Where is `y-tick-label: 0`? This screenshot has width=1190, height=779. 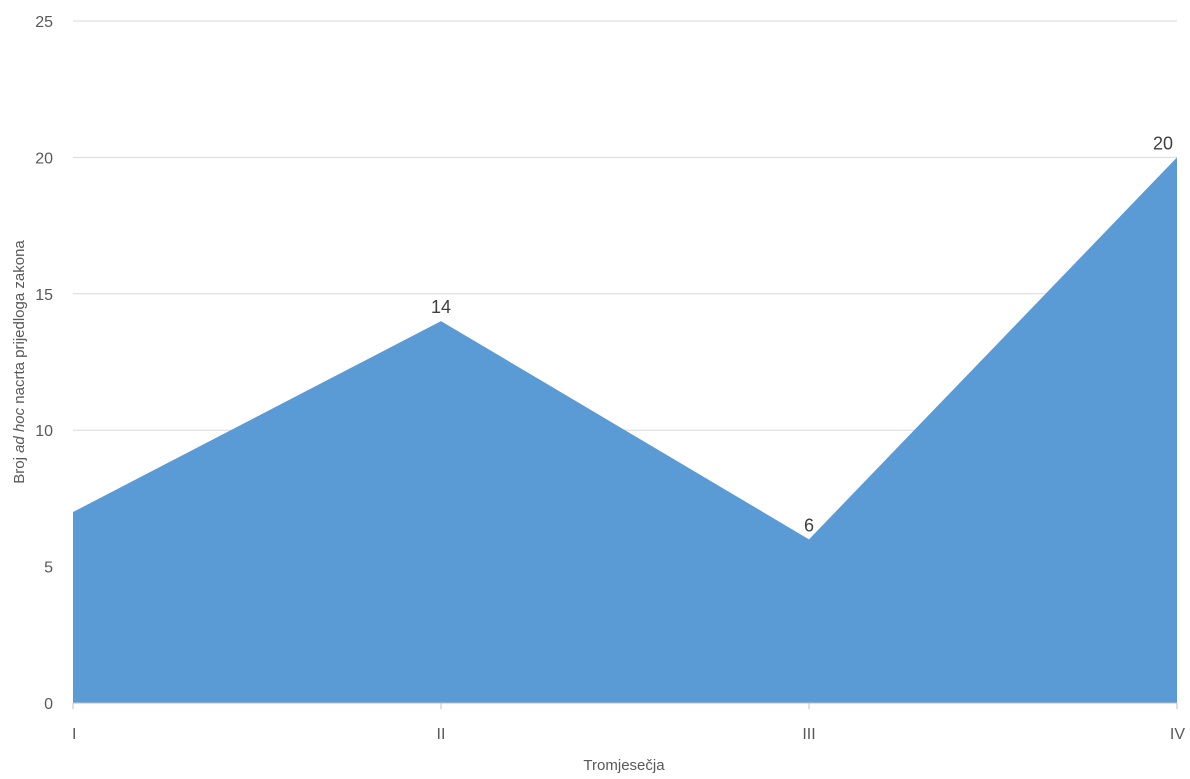
y-tick-label: 0 is located at coordinates (48, 704).